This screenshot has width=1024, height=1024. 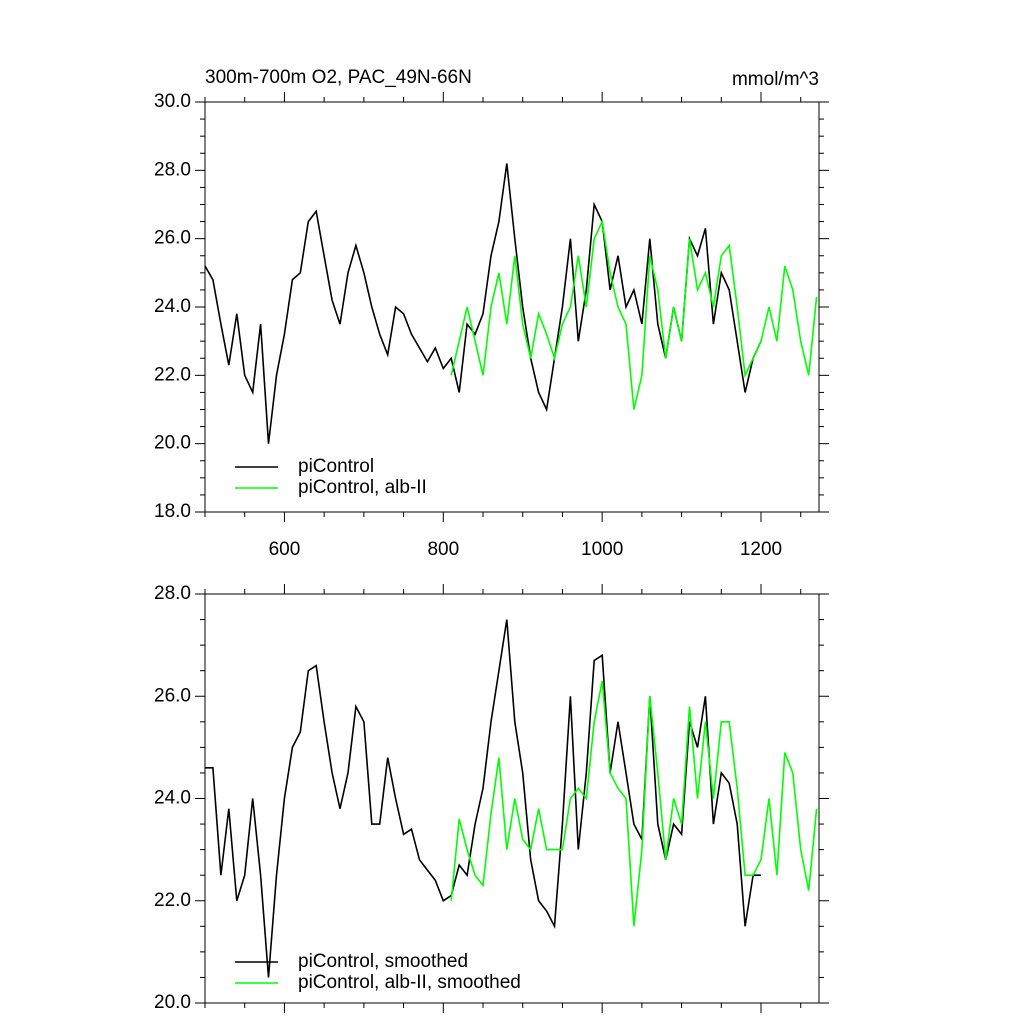 I want to click on y-tick-label: 30.0, so click(x=172, y=101).